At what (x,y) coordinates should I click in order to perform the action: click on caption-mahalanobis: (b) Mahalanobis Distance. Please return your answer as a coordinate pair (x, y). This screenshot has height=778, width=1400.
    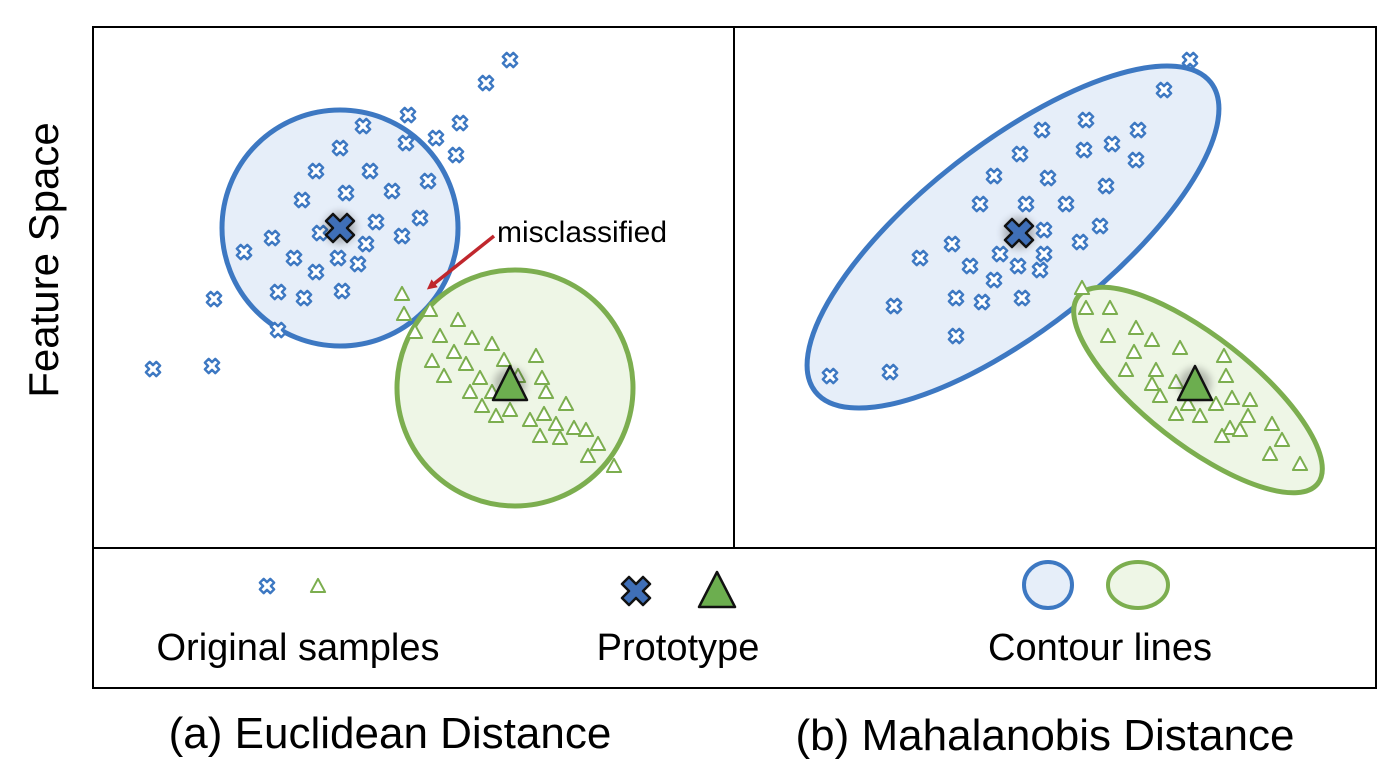
    Looking at the image, I should click on (1045, 735).